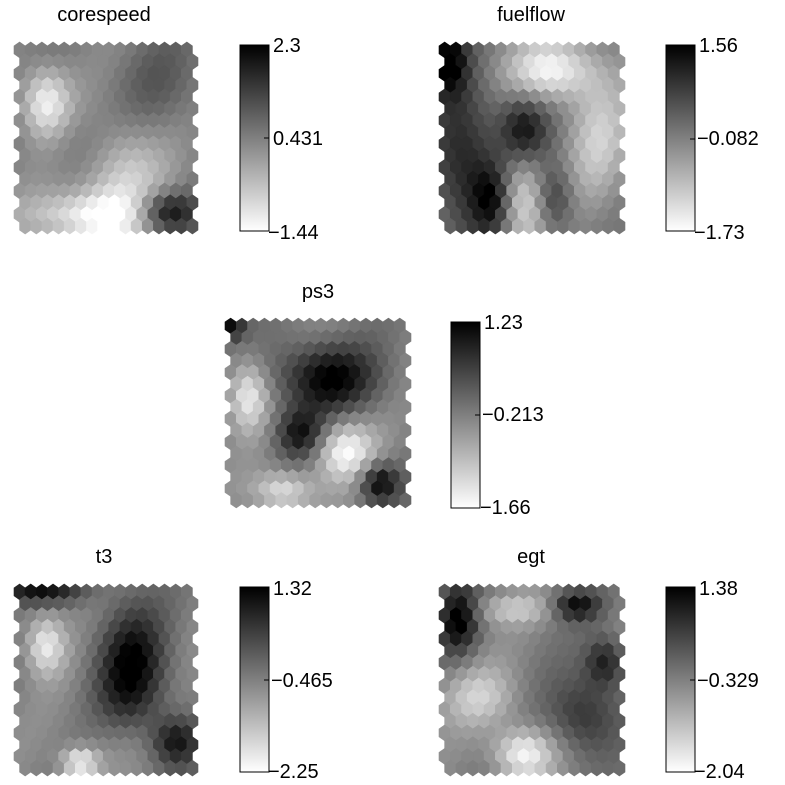 The image size is (785, 785). I want to click on hex-grid-egt, so click(532, 680).